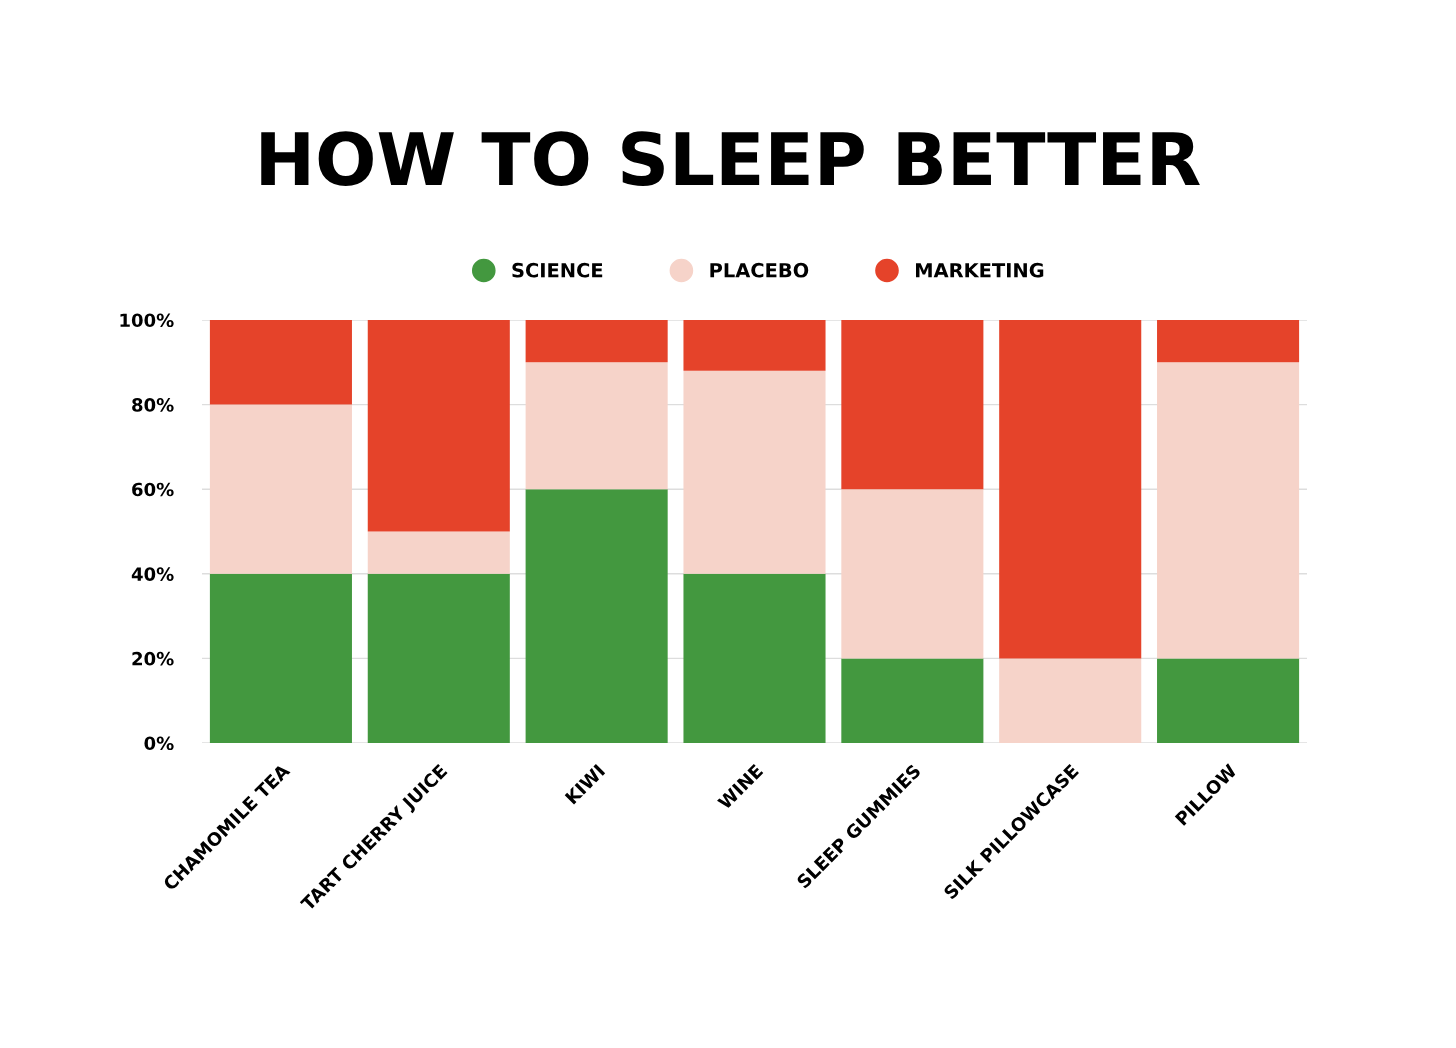  Describe the element at coordinates (153, 658) in the screenshot. I see `y-tick-label: 20%` at that location.